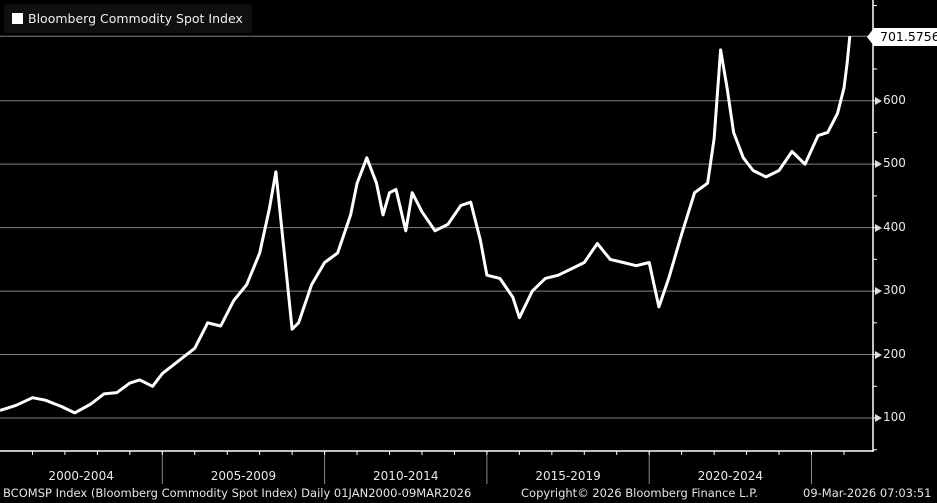 This screenshot has width=937, height=503. What do you see at coordinates (406, 476) in the screenshot?
I see `x-tick-label: 2010-2014` at bounding box center [406, 476].